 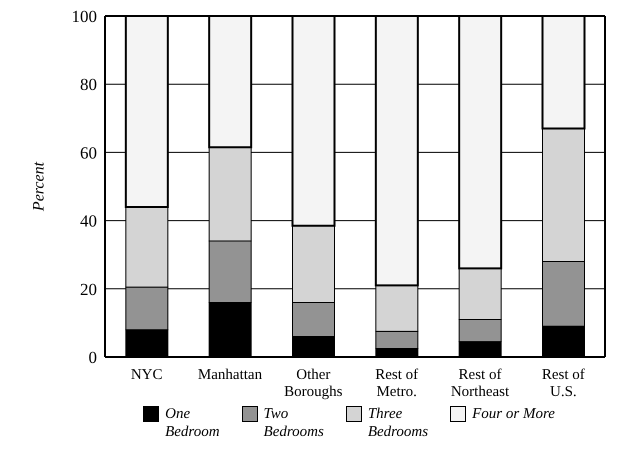 What do you see at coordinates (294, 423) in the screenshot?
I see `legend-label: Two Bedrooms` at bounding box center [294, 423].